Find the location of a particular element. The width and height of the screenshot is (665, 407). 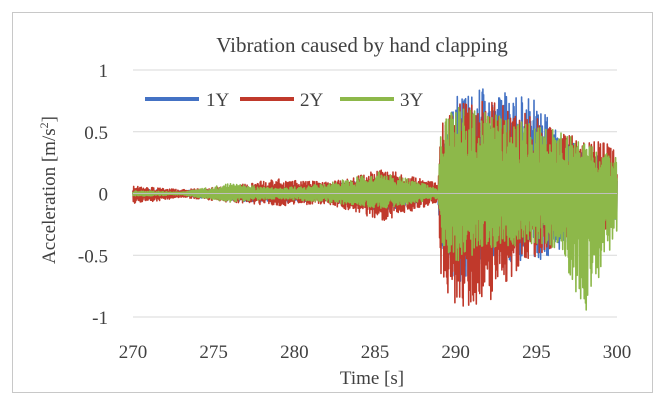

y-tick-label: -0.5 is located at coordinates (93, 256).